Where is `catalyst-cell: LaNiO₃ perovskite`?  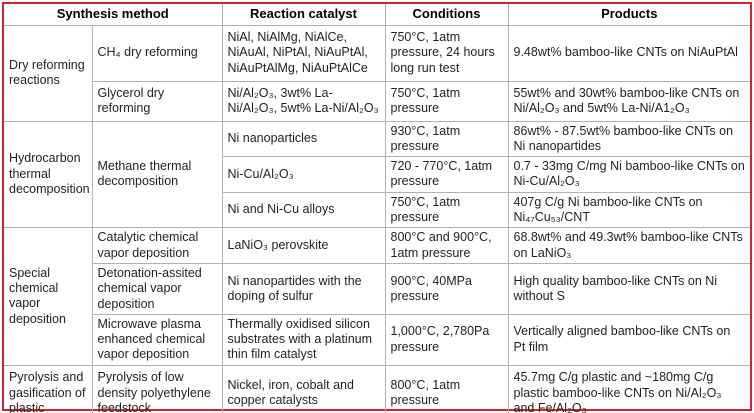
catalyst-cell: LaNiO₃ perovskite is located at coordinates (303, 245).